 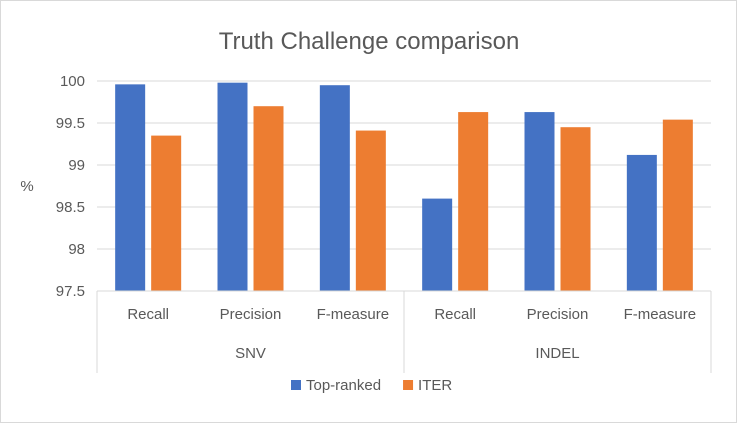 I want to click on y-tick-label: 99, so click(x=76, y=165).